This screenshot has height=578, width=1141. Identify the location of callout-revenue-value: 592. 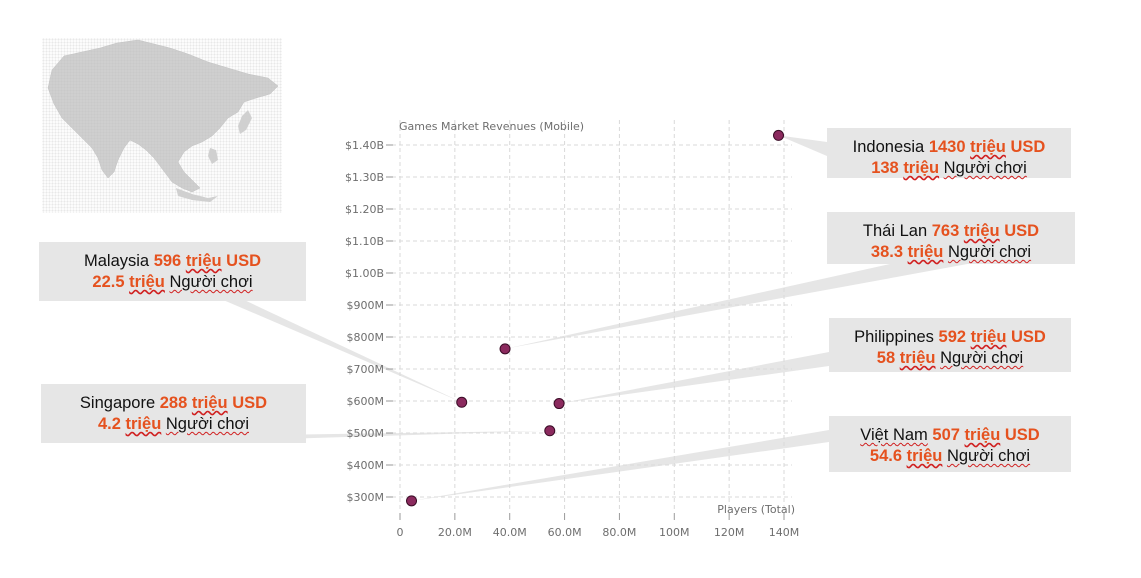
(952, 337).